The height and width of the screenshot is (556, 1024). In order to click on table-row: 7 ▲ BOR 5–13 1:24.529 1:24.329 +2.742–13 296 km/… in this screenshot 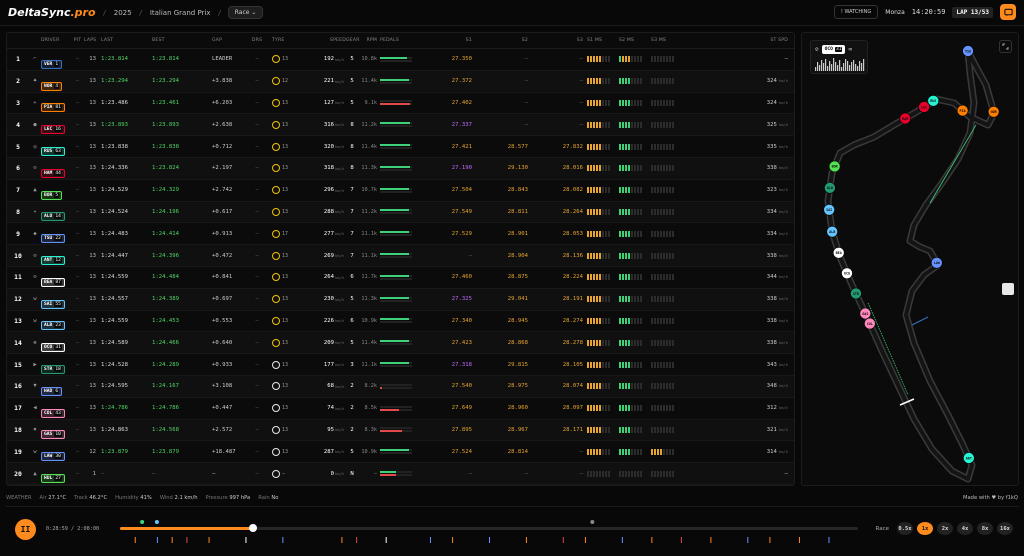, I will do `click(400, 191)`.